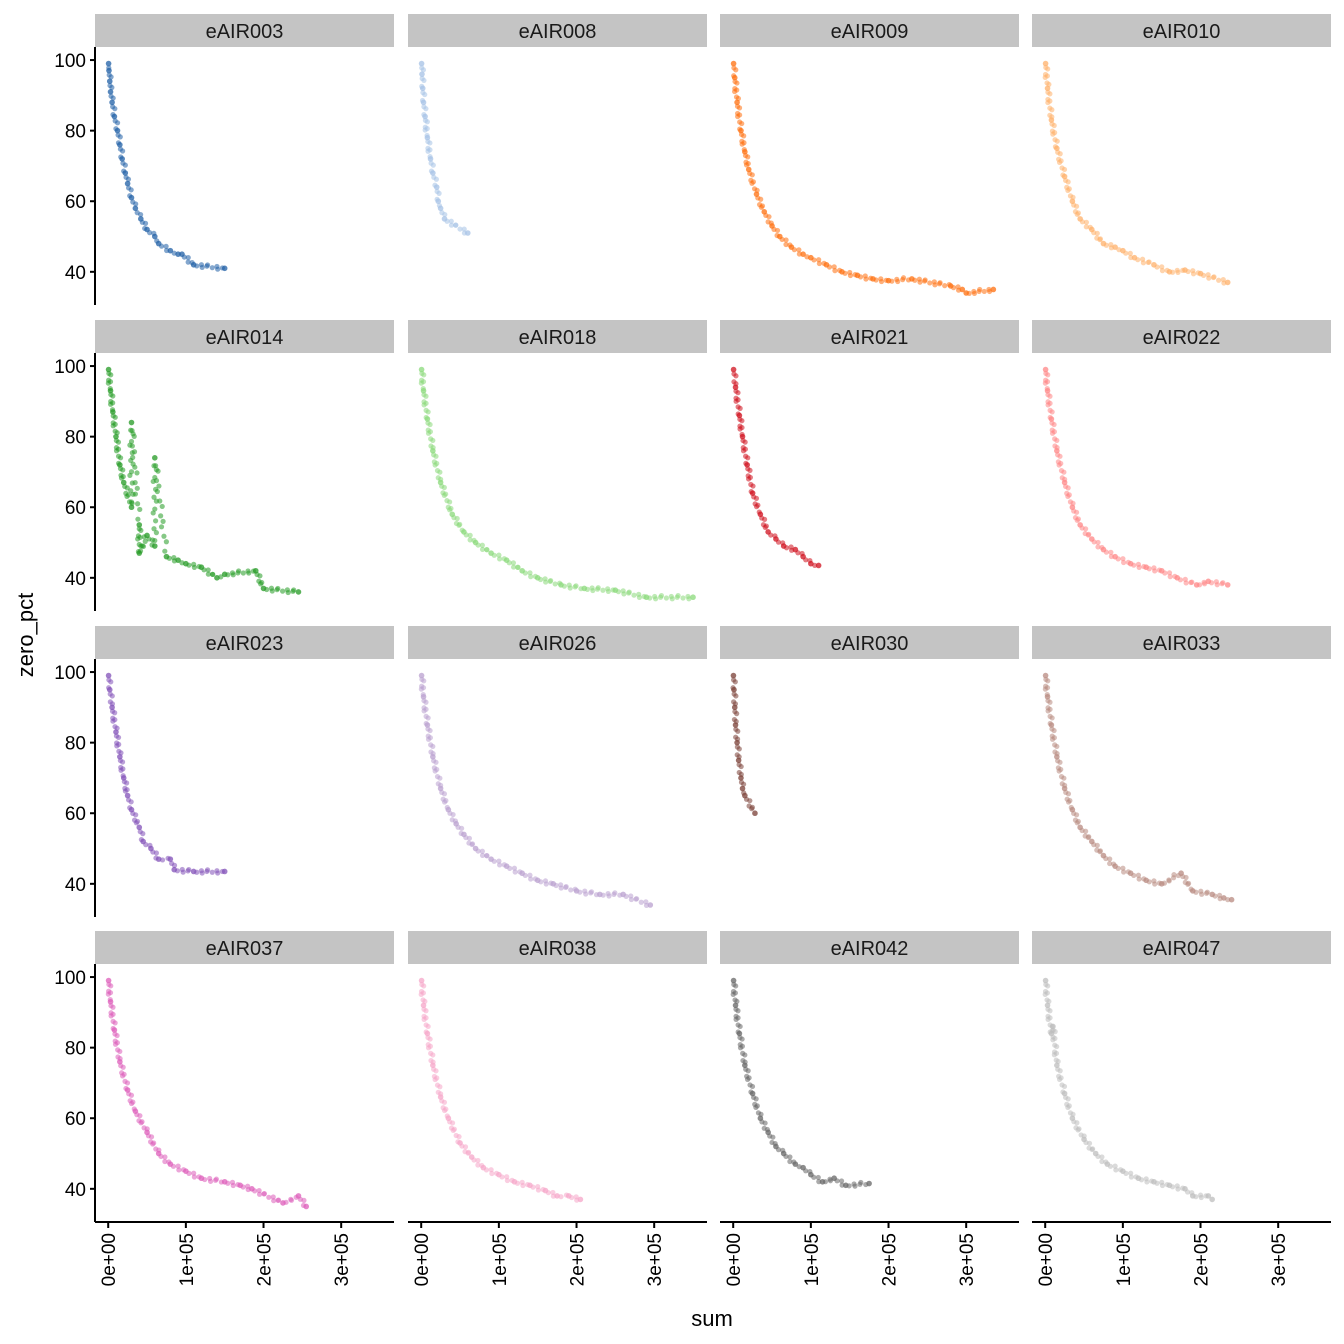  Describe the element at coordinates (1181, 150) in the screenshot. I see `facet-panel-eAIR010: eAIR010` at that location.